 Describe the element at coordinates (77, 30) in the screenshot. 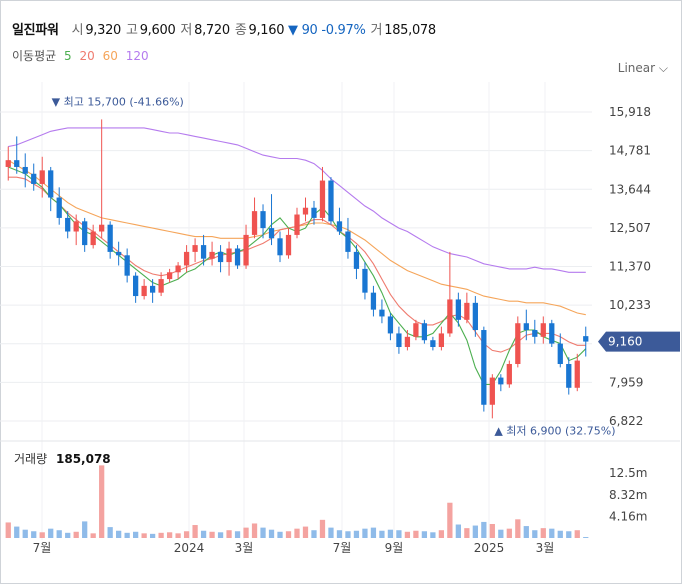

I see `open-label: 시` at that location.